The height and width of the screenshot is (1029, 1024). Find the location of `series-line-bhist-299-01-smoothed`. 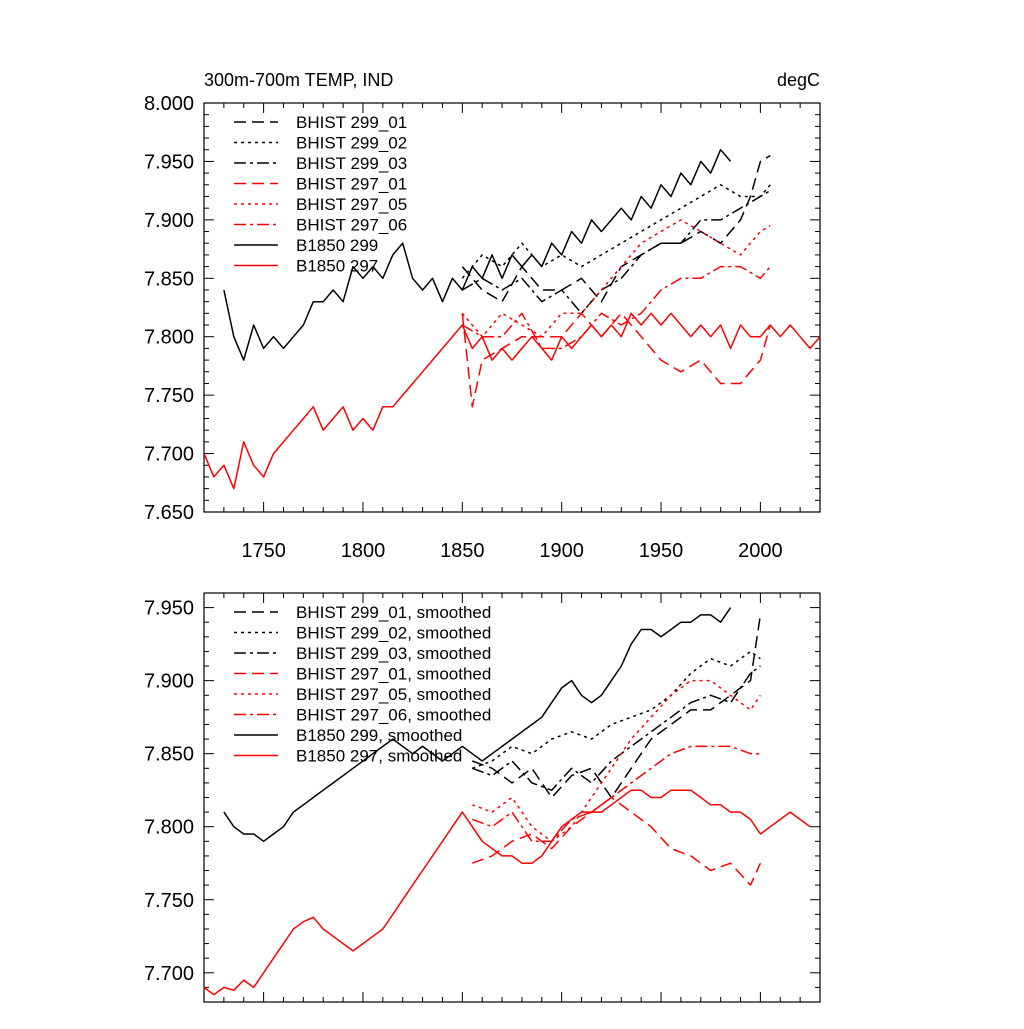

series-line-bhist-299-01-smoothed is located at coordinates (617, 706).